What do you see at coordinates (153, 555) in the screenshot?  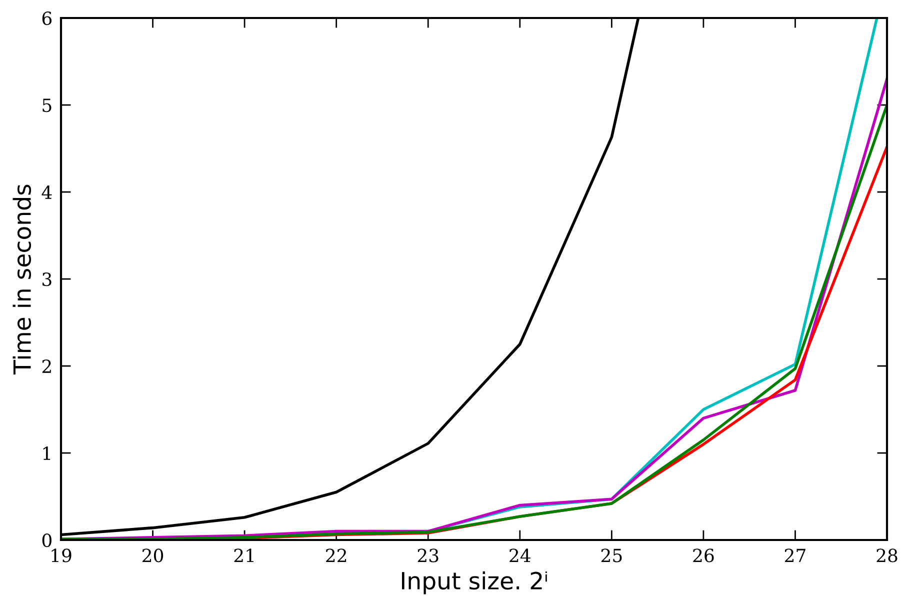 I see `x-tick-label: 20` at bounding box center [153, 555].